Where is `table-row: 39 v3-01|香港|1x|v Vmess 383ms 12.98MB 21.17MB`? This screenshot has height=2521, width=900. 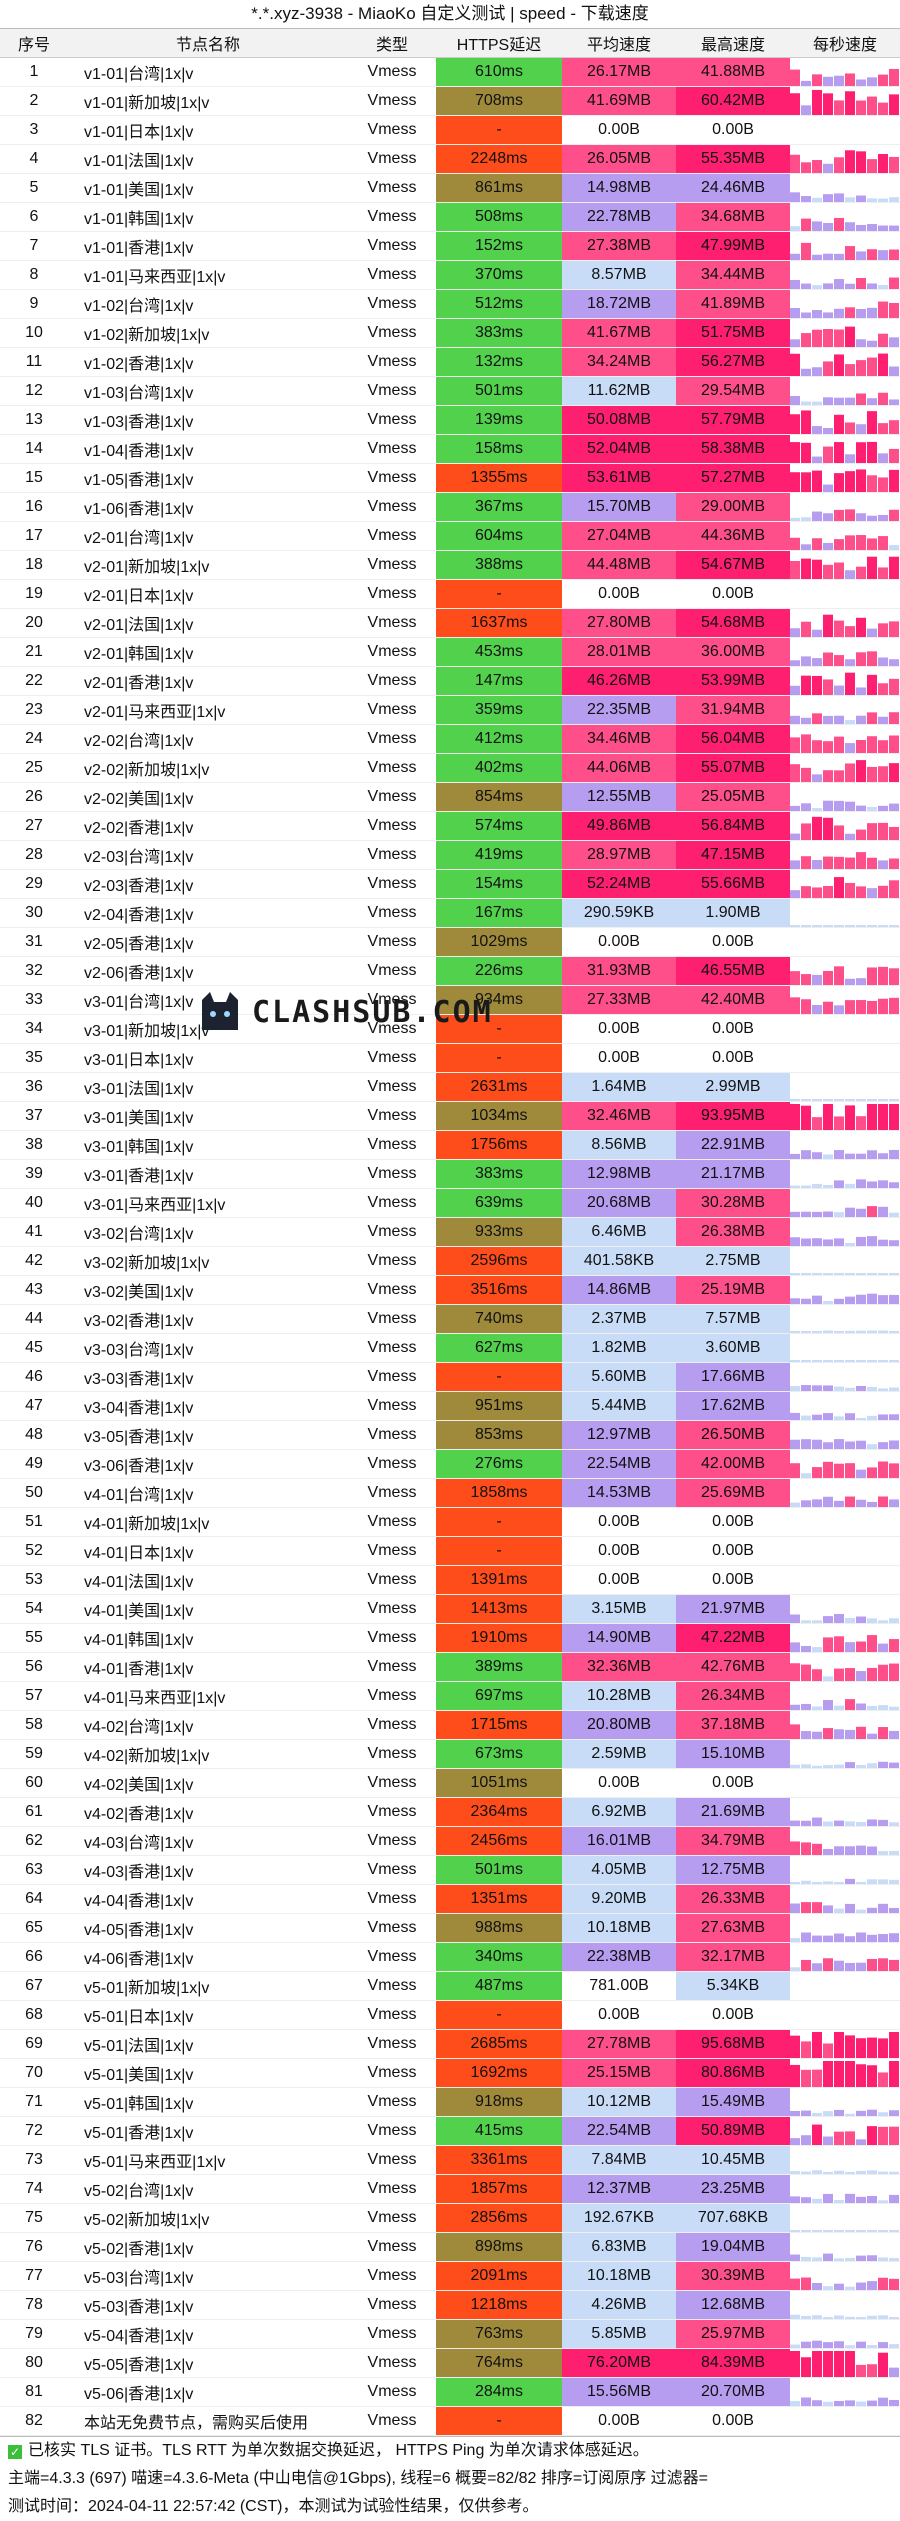 table-row: 39 v3-01|香港|1x|v Vmess 383ms 12.98MB 21.17MB is located at coordinates (450, 1174).